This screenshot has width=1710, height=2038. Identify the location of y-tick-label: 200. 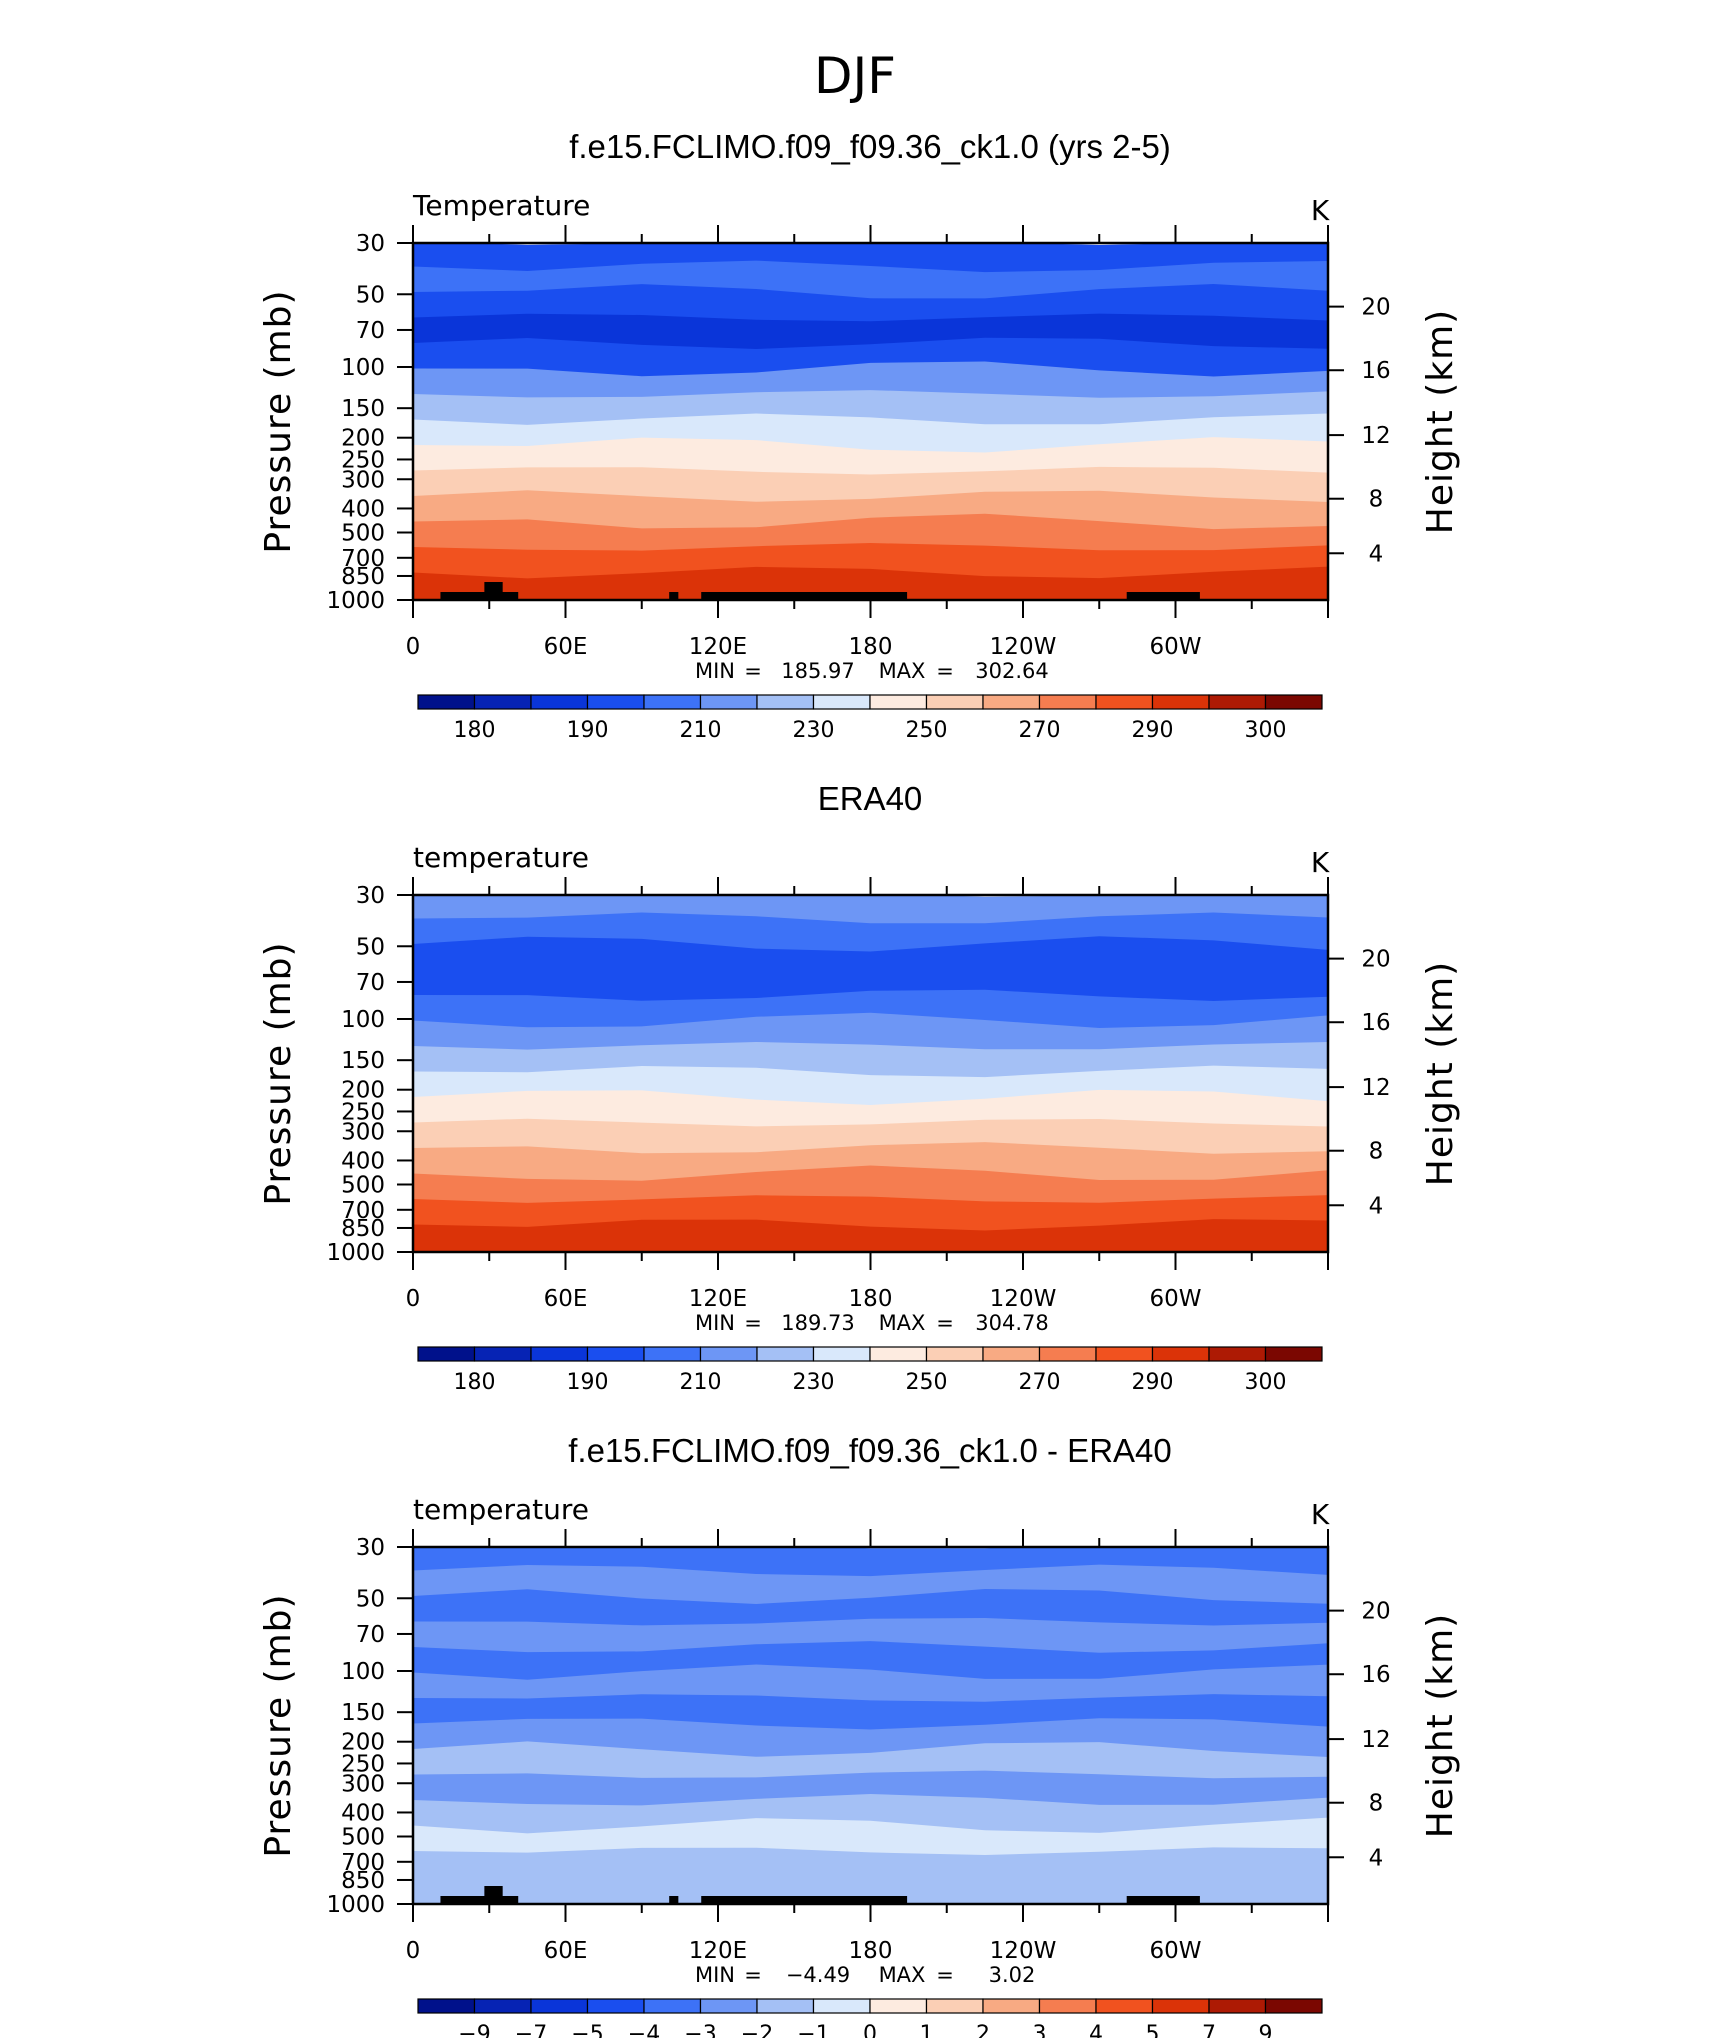
(363, 439).